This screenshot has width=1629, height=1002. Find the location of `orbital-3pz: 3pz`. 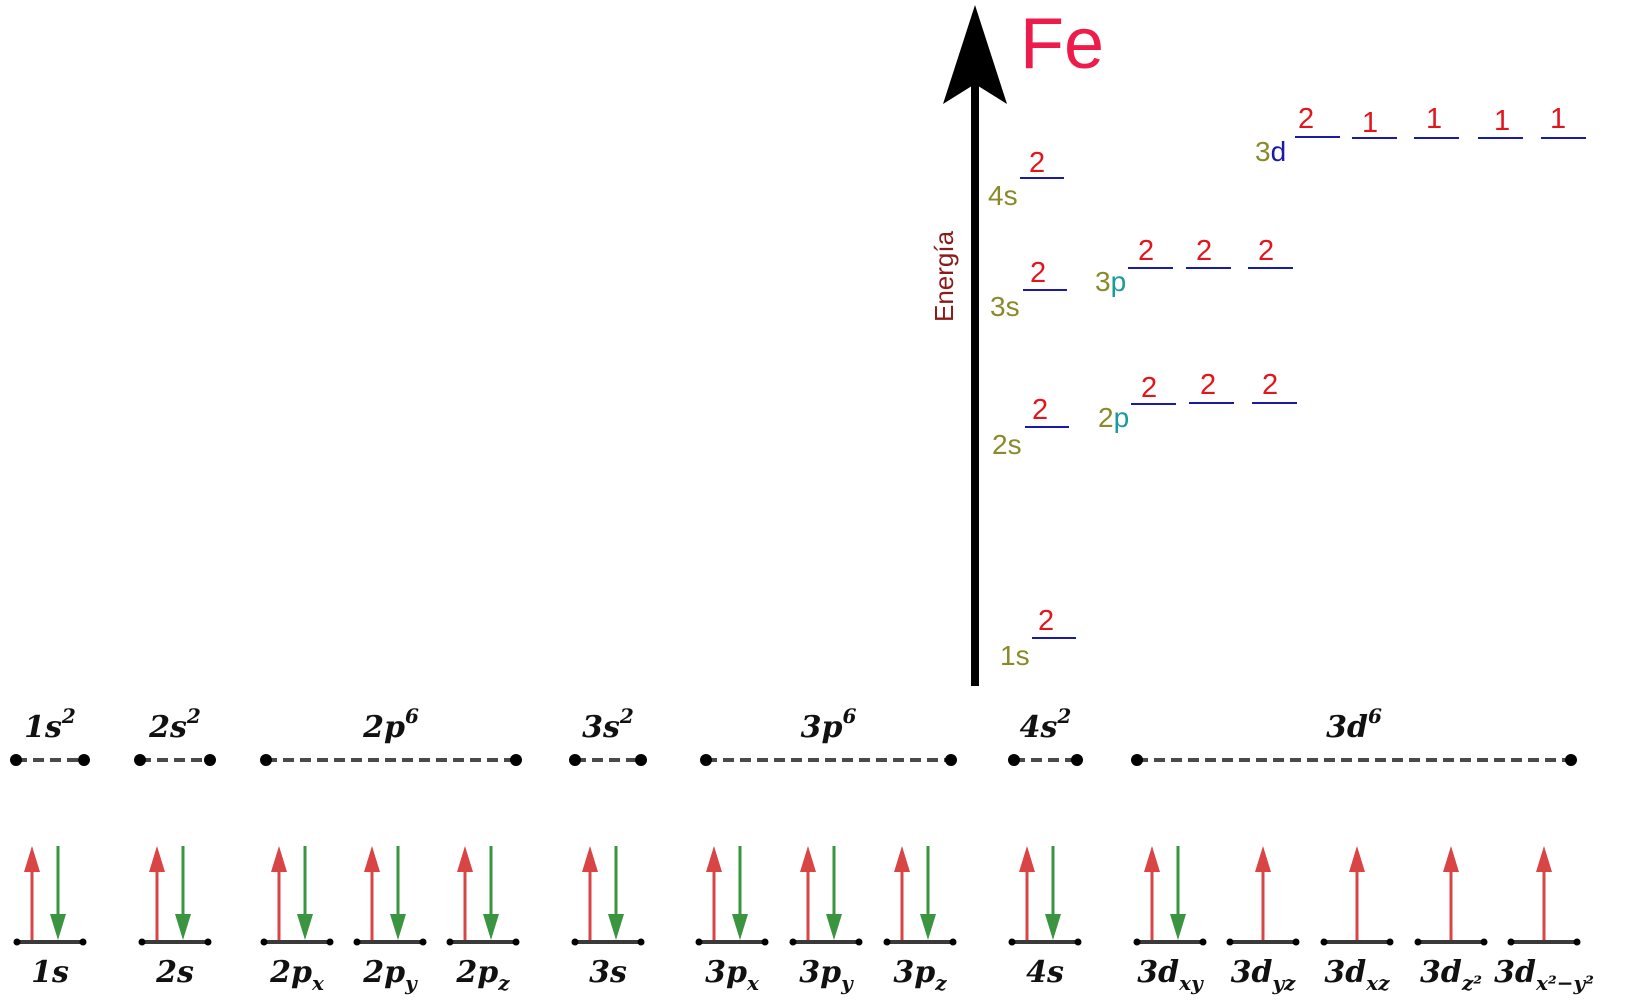

orbital-3pz: 3pz is located at coordinates (920, 920).